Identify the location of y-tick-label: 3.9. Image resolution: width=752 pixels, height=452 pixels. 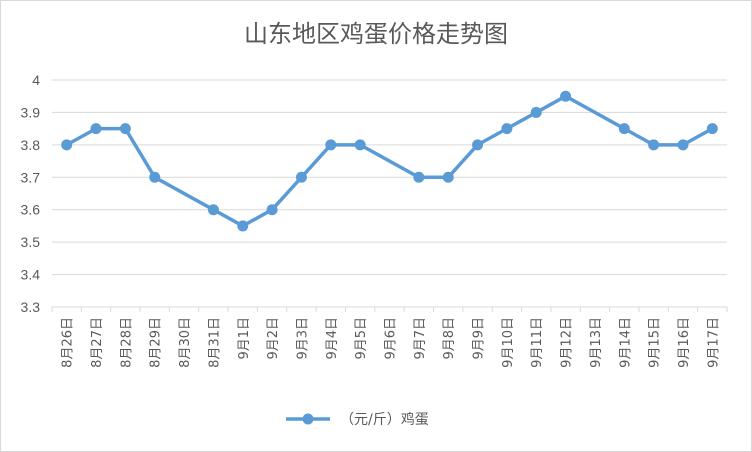
(31, 112).